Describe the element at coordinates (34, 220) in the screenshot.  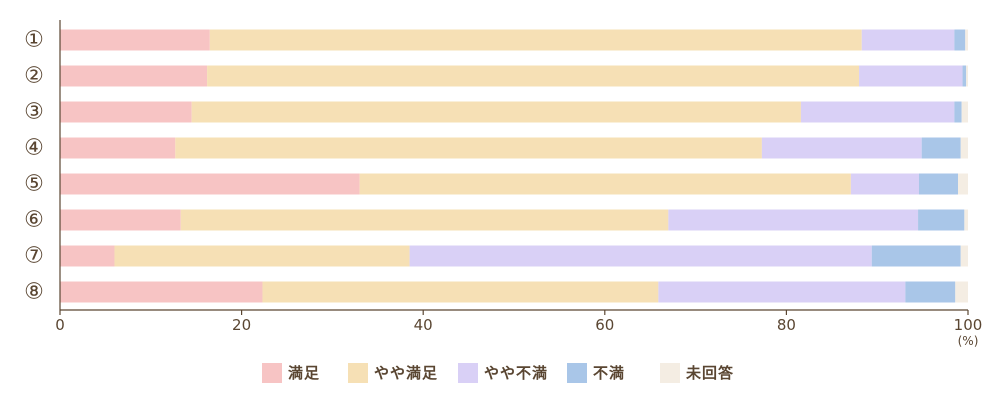
I see `category-label-6: ⑥` at that location.